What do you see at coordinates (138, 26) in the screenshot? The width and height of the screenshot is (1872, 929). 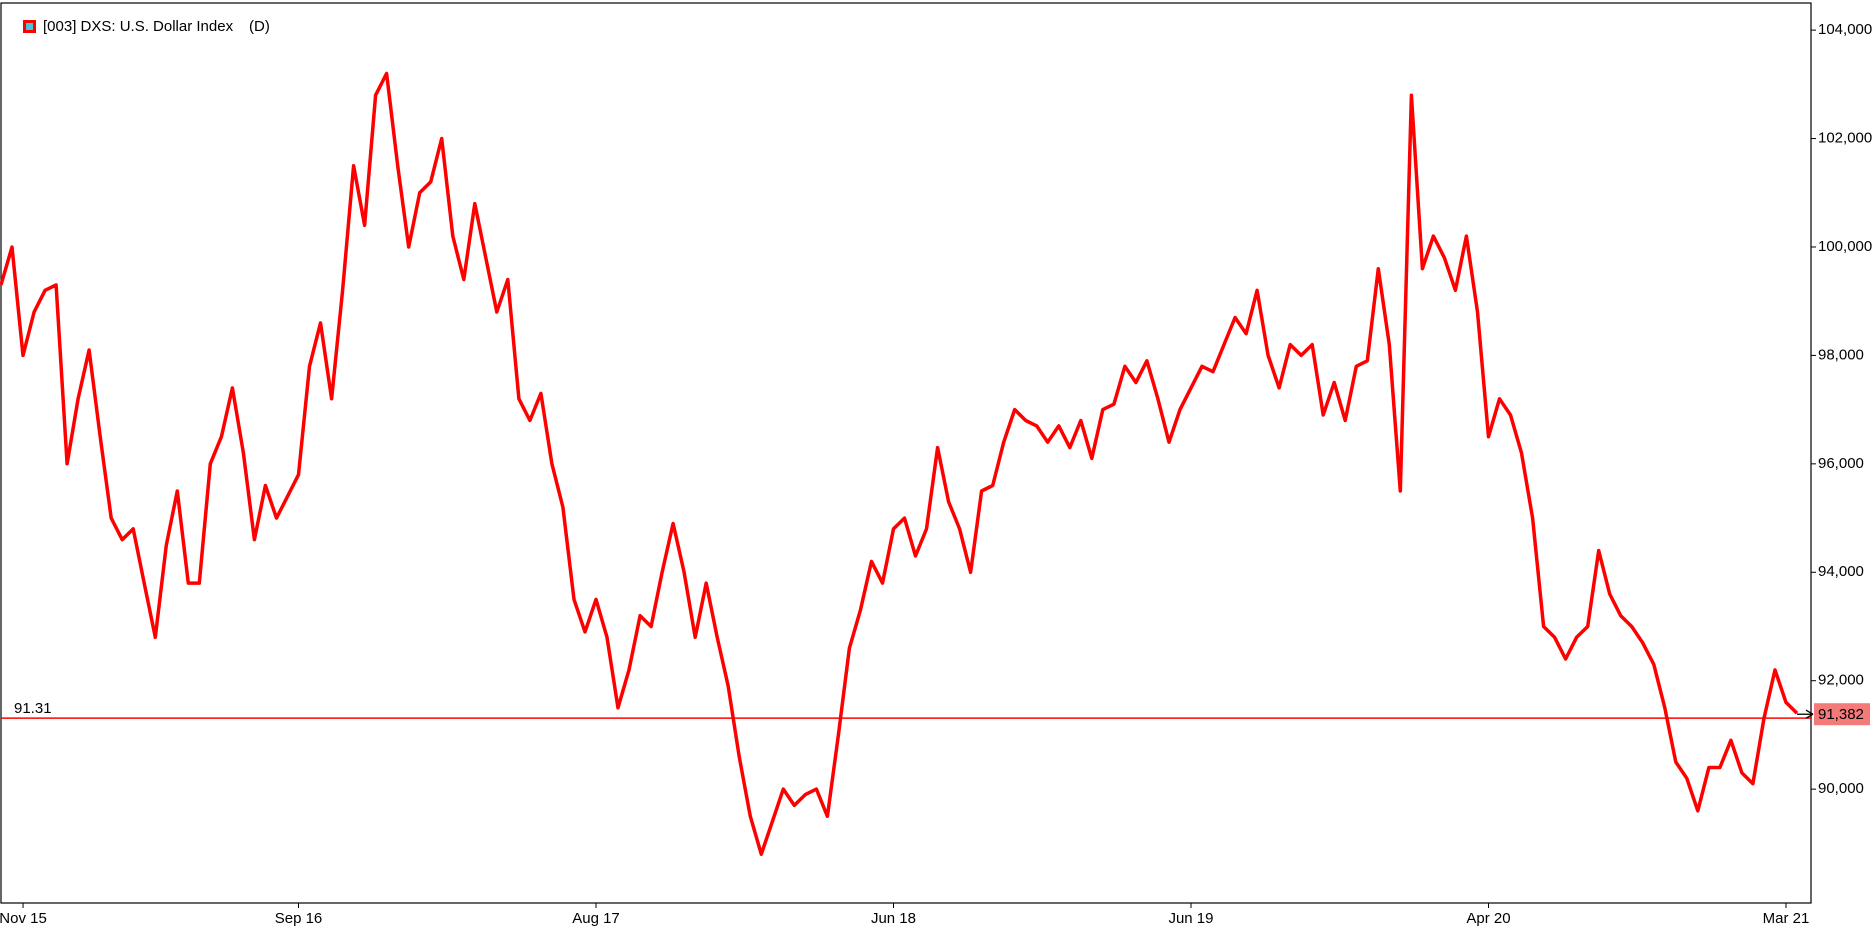 I see `legend-label: [003] DXS: U.S. Dollar Index` at bounding box center [138, 26].